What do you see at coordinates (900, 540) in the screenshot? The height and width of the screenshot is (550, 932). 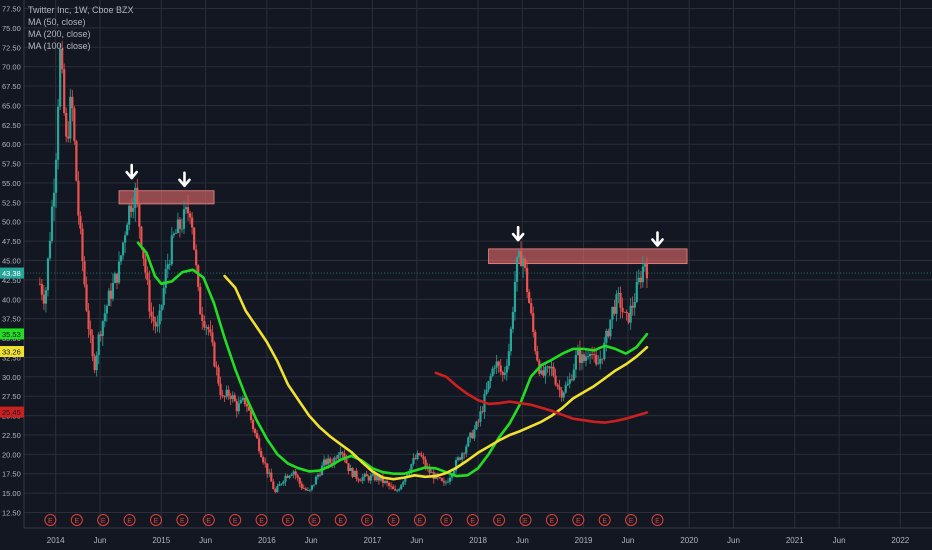 I see `x-tick-label: 2022` at bounding box center [900, 540].